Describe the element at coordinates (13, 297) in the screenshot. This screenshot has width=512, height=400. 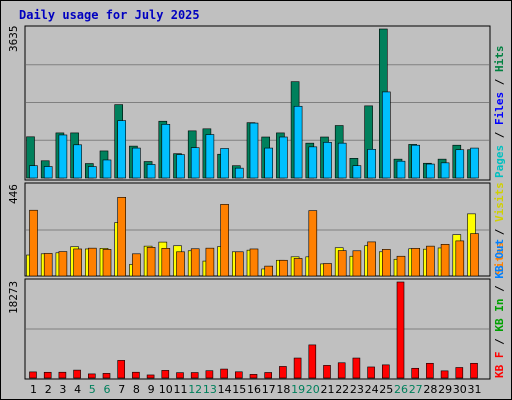
I see `ymax-label-kbytes: 18273` at that location.